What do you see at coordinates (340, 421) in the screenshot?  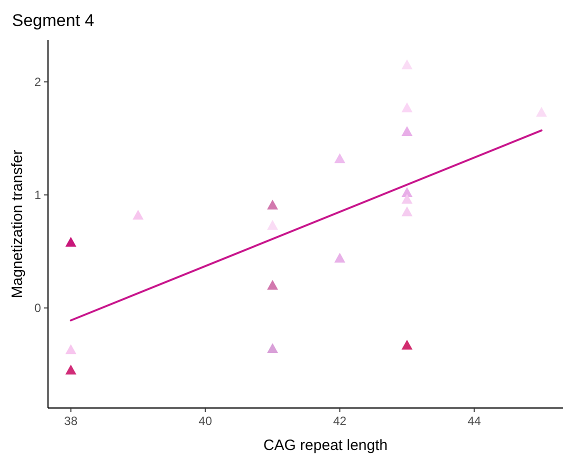 I see `x-tick-label: 42` at bounding box center [340, 421].